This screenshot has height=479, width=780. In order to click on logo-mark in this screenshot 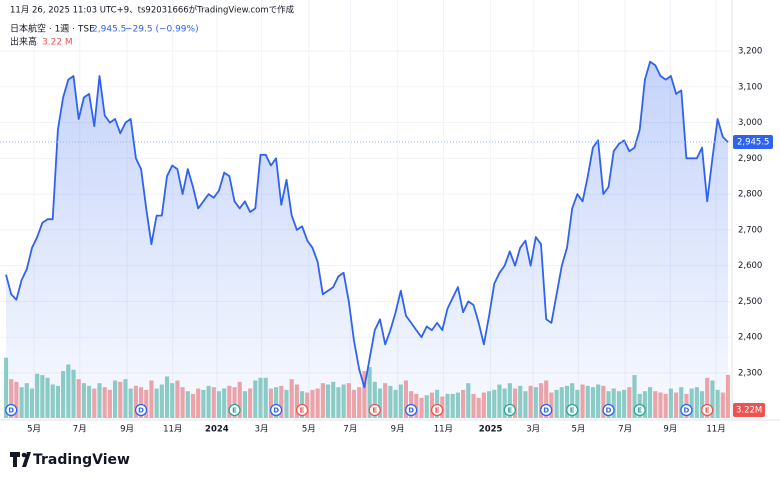, I will do `click(20, 459)`.